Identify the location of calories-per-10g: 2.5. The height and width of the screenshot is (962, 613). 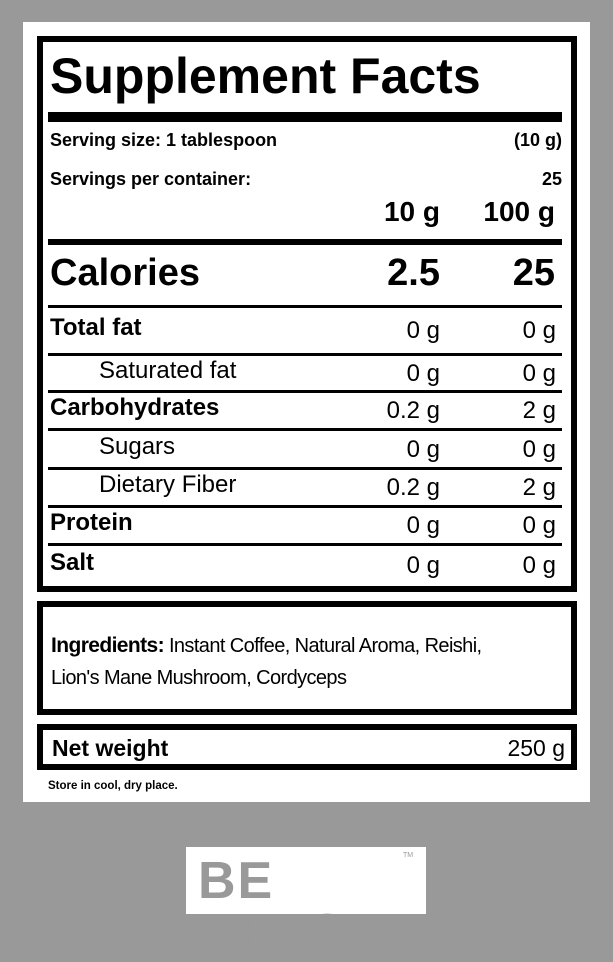
(413, 273).